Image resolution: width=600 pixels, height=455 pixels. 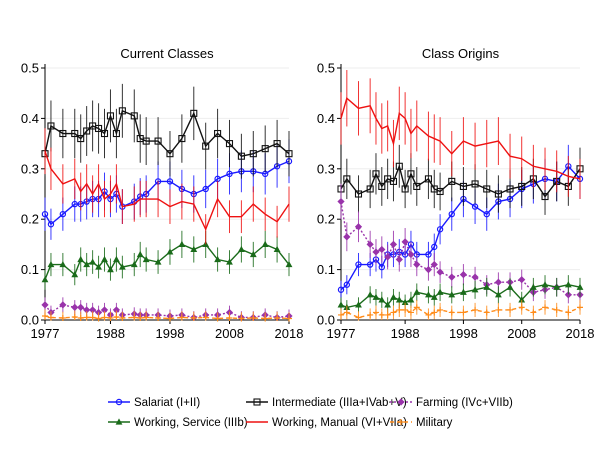 I want to click on series-working-service-iiib, so click(x=460, y=295).